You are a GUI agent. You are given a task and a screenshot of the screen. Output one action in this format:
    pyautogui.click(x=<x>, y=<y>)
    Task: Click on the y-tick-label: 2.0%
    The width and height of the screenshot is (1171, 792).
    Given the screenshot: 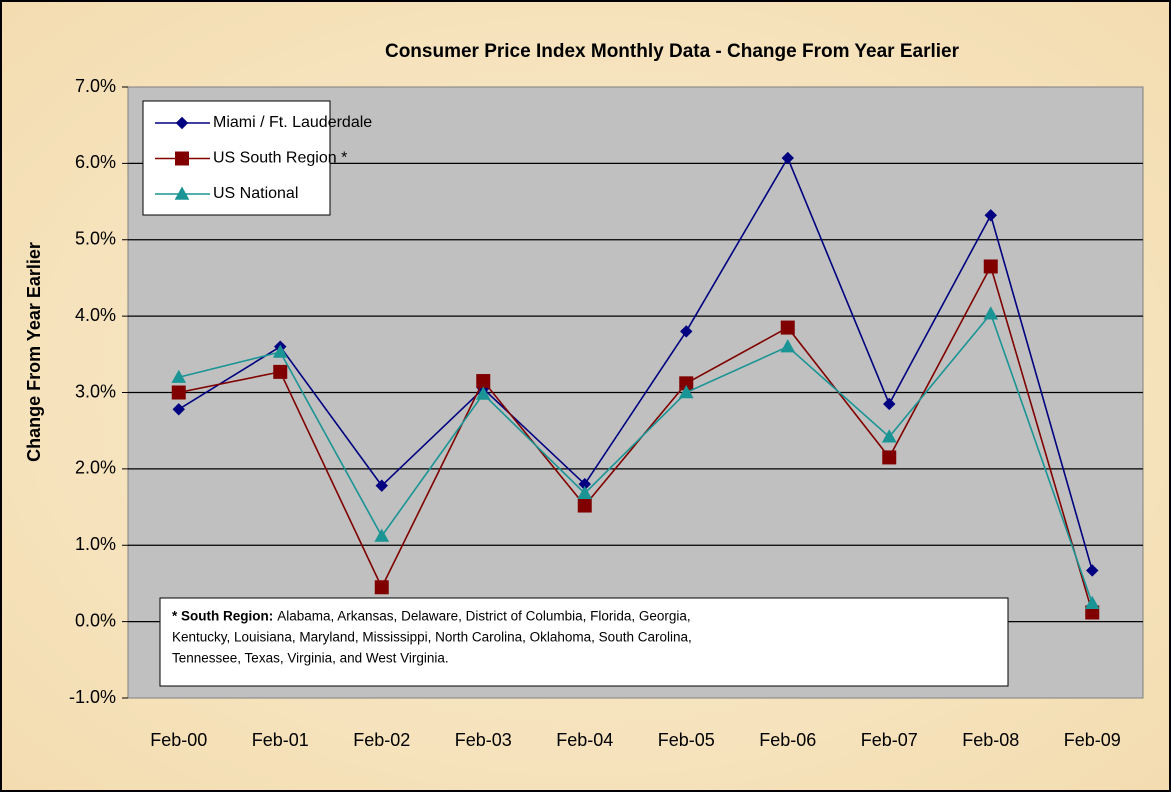 What is the action you would take?
    pyautogui.click(x=95, y=468)
    